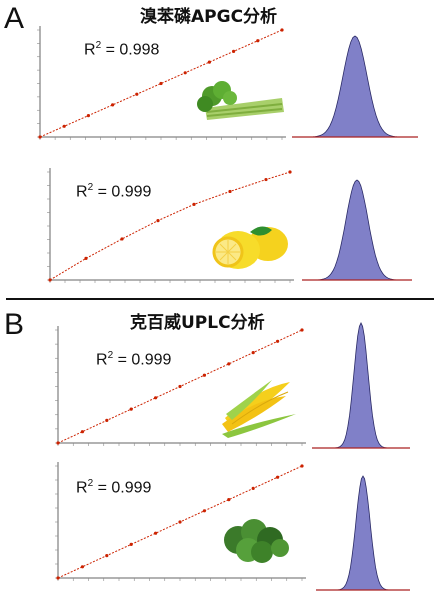 The image size is (440, 611). What do you see at coordinates (250, 247) in the screenshot?
I see `lemon-image` at bounding box center [250, 247].